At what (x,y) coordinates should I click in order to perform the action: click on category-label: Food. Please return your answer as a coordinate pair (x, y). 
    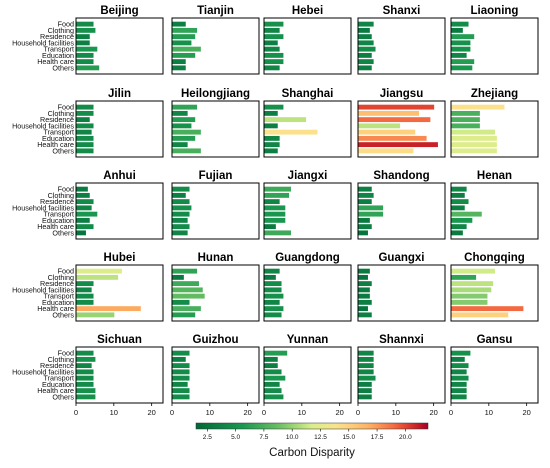
    Looking at the image, I should click on (66, 24).